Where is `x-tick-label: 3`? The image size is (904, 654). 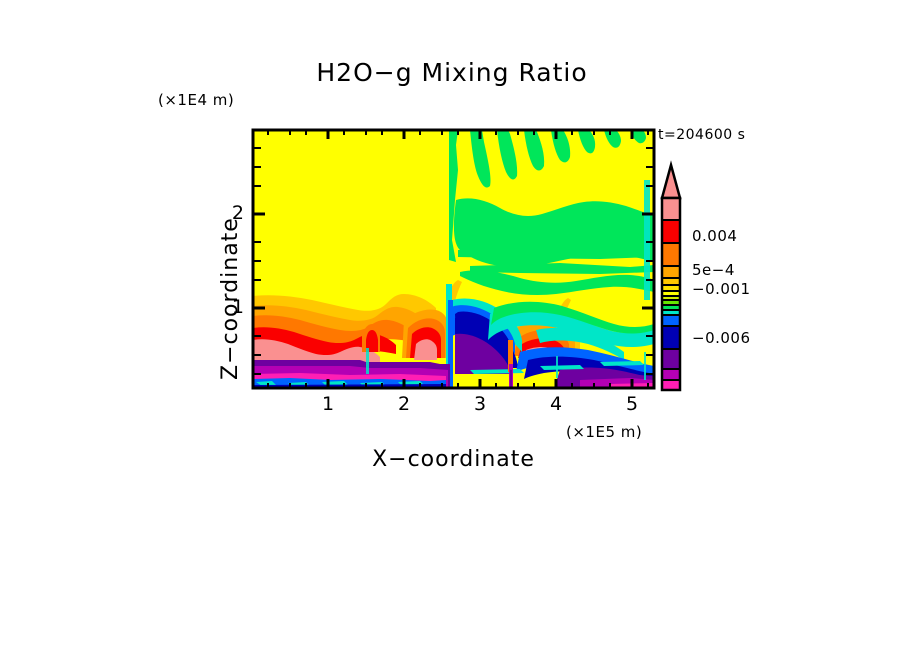 x-tick-label: 3 is located at coordinates (480, 404).